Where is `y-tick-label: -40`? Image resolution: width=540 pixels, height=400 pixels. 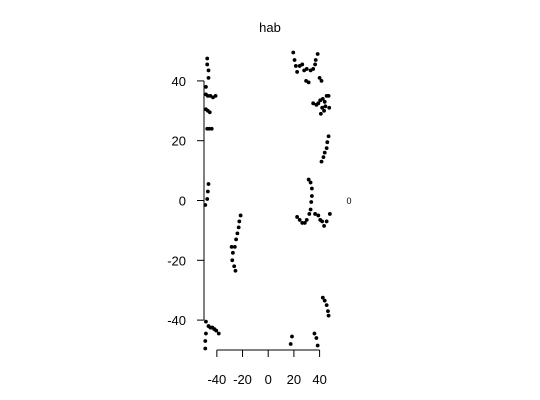
y-tick-label: -40 is located at coordinates (176, 320).